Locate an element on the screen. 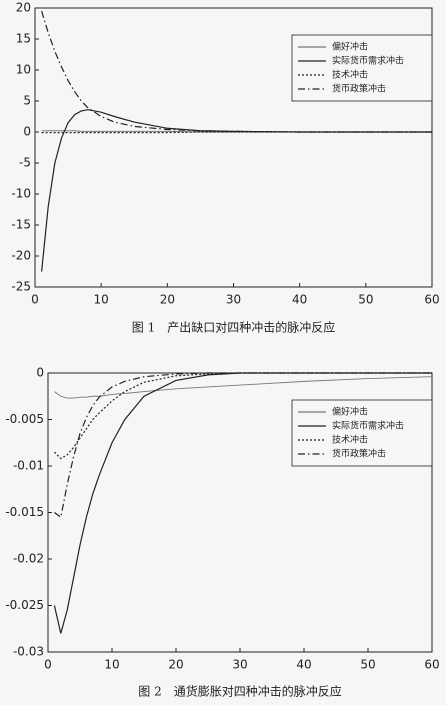  chart-caption: 图 1 产出缺口对四种冲击的脉冲反应 is located at coordinates (233, 327).